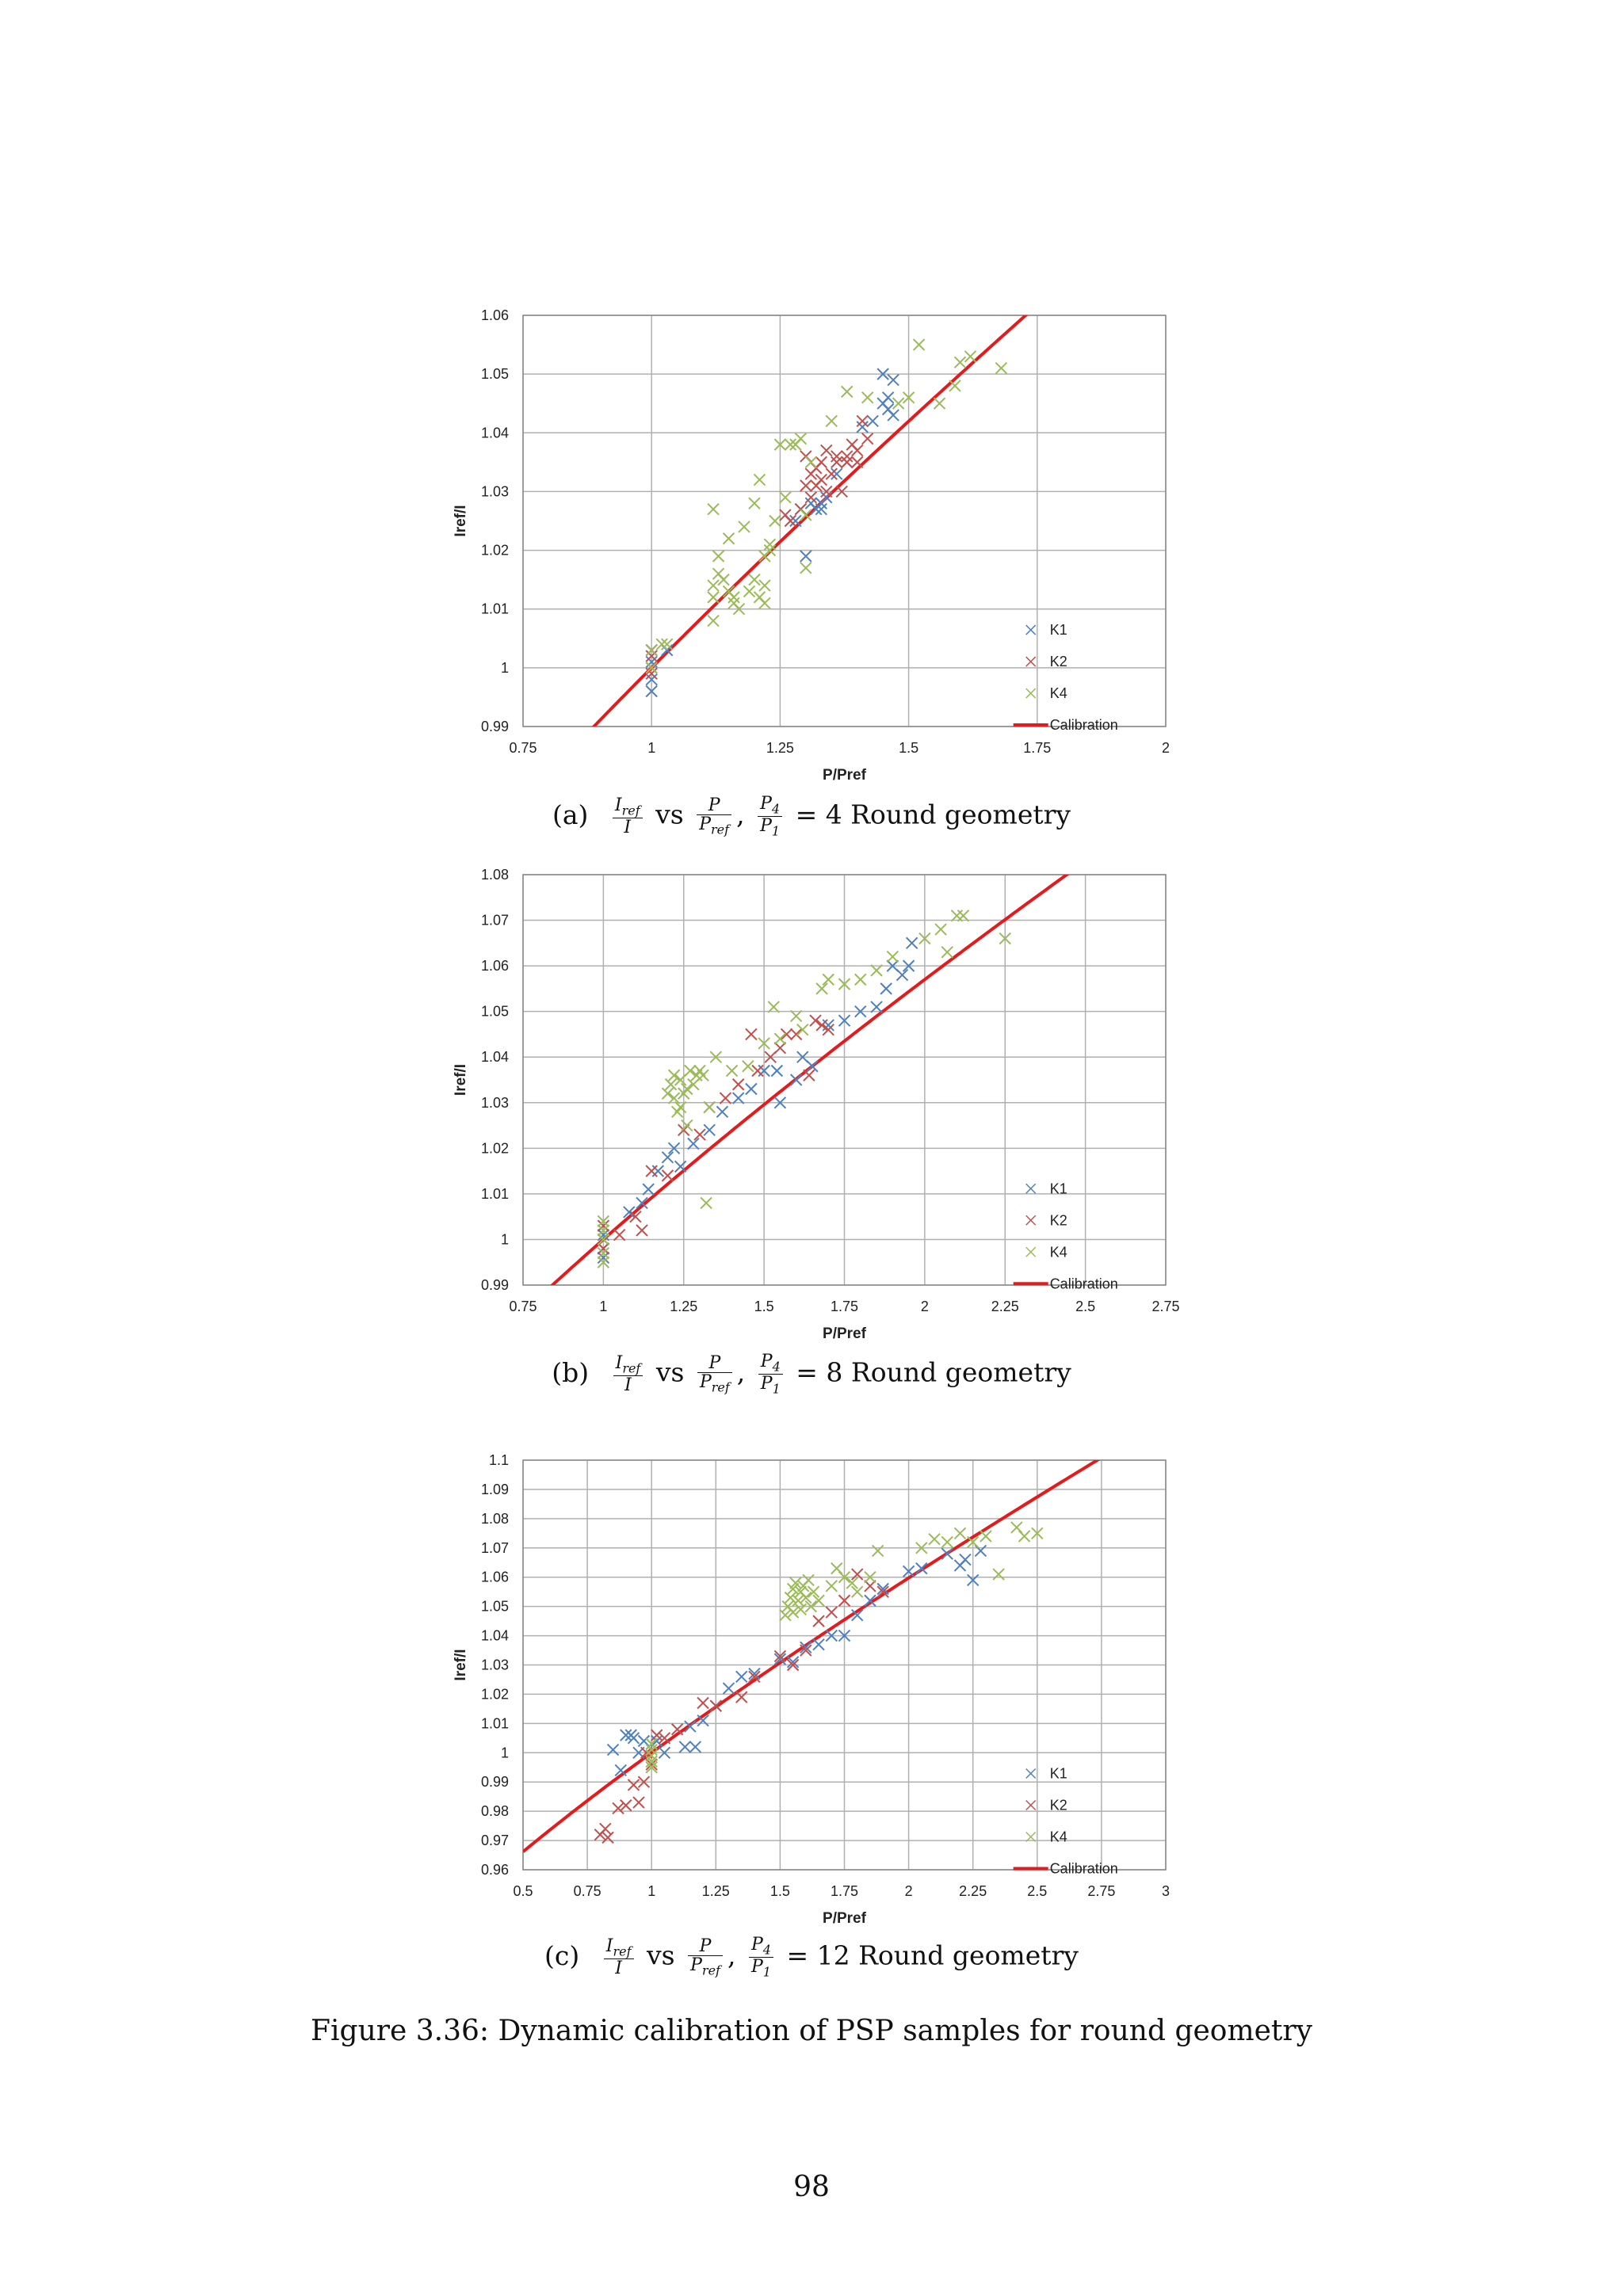 The image size is (1623, 2296). Describe the element at coordinates (1059, 1837) in the screenshot. I see `legend-label-k4: K4` at that location.